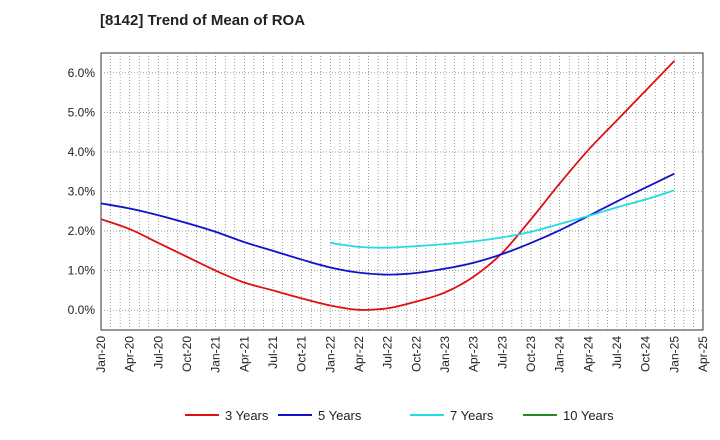 The image size is (720, 440). I want to click on legend-label: 7 Years, so click(472, 415).